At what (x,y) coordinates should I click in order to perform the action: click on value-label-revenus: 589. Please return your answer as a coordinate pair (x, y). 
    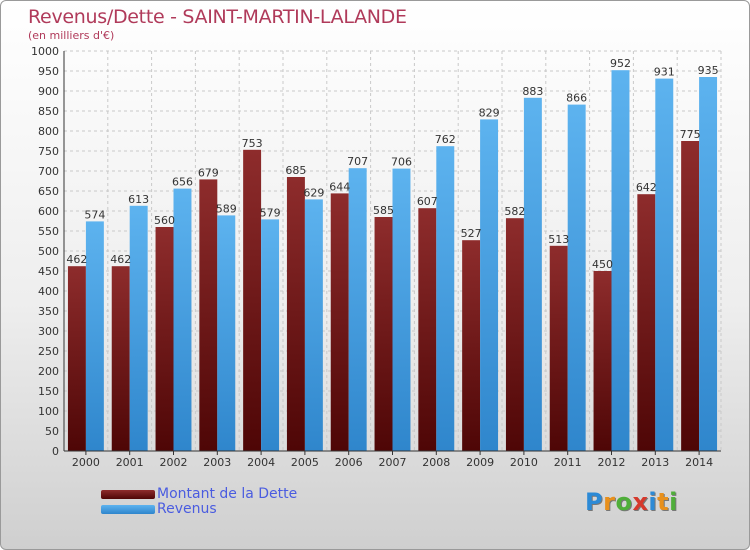
    Looking at the image, I should click on (226, 208).